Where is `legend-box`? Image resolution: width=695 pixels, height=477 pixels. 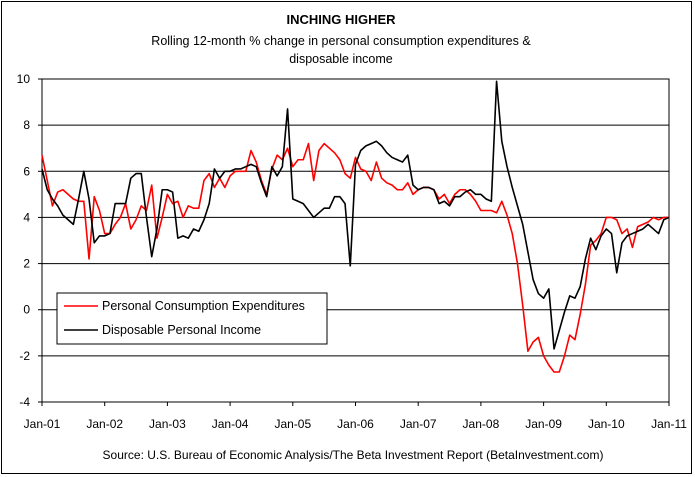 legend-box is located at coordinates (192, 318).